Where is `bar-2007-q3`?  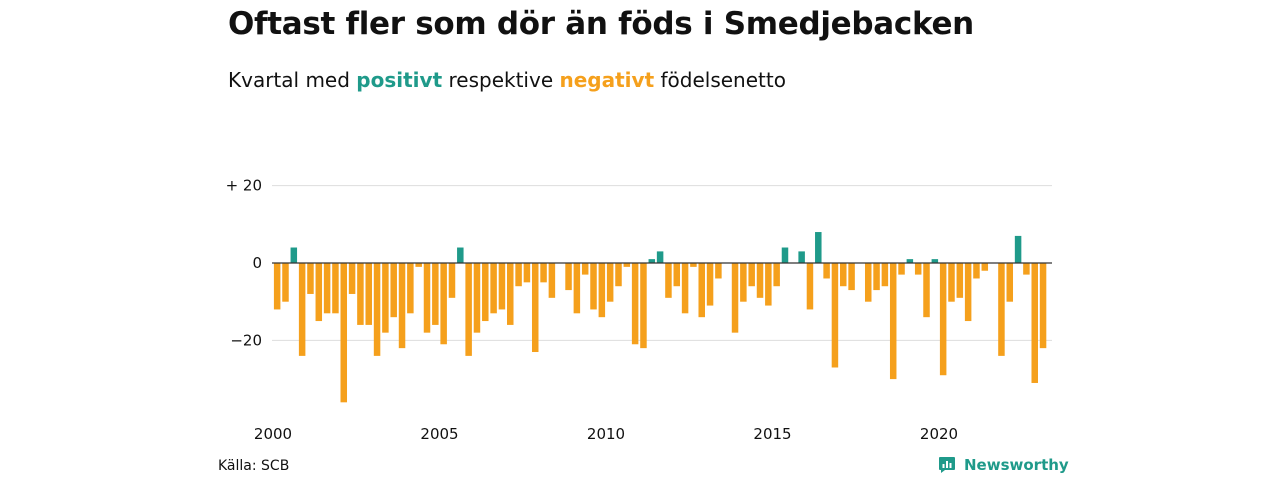
bar-2007-q3 is located at coordinates (527, 273).